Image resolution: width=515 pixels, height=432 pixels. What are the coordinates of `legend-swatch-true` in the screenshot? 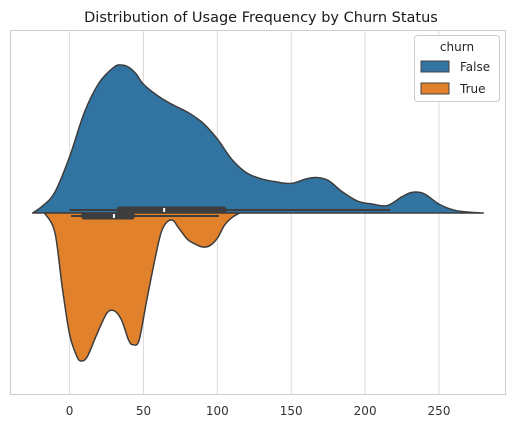 It's located at (435, 88).